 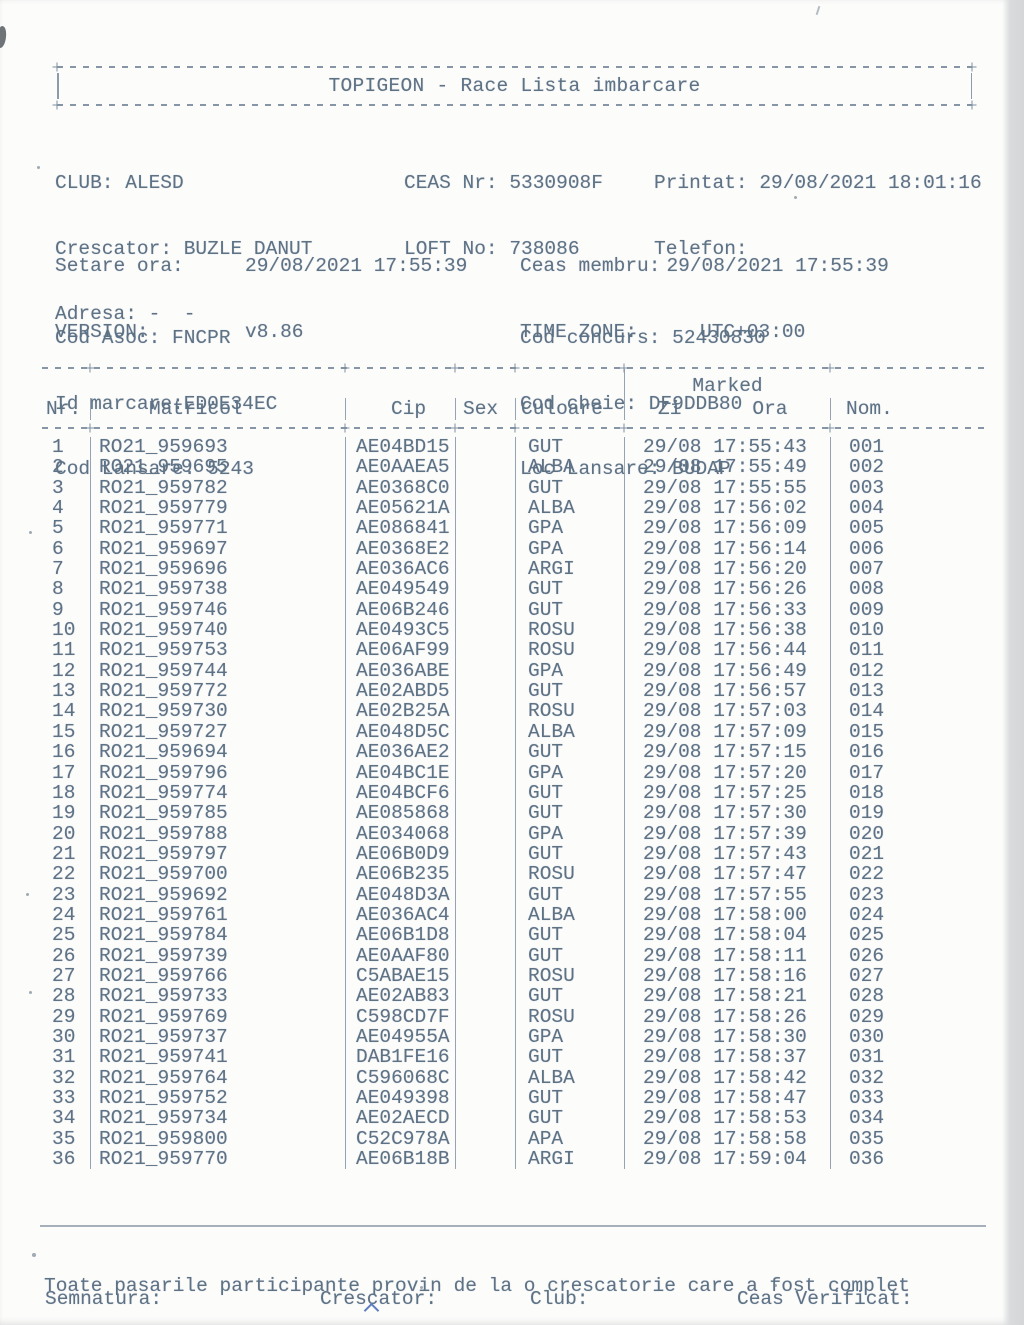 I want to click on cell-marked: 29/08 17:57:15, so click(x=727, y=752).